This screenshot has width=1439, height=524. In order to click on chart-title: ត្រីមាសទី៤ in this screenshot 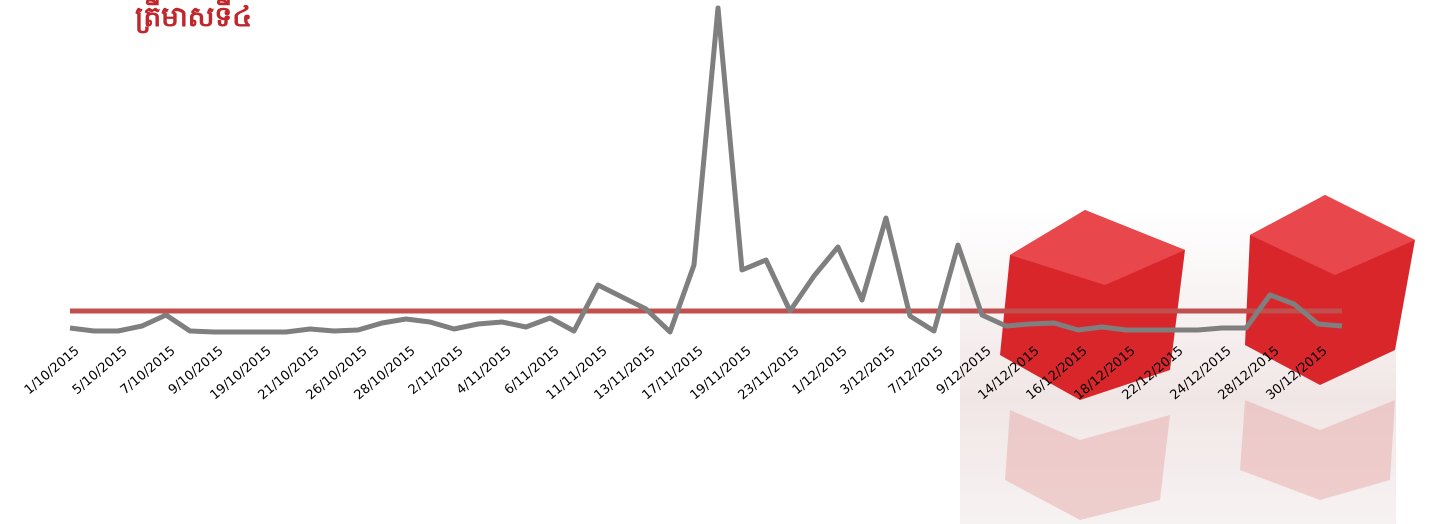, I will do `click(193, 17)`.